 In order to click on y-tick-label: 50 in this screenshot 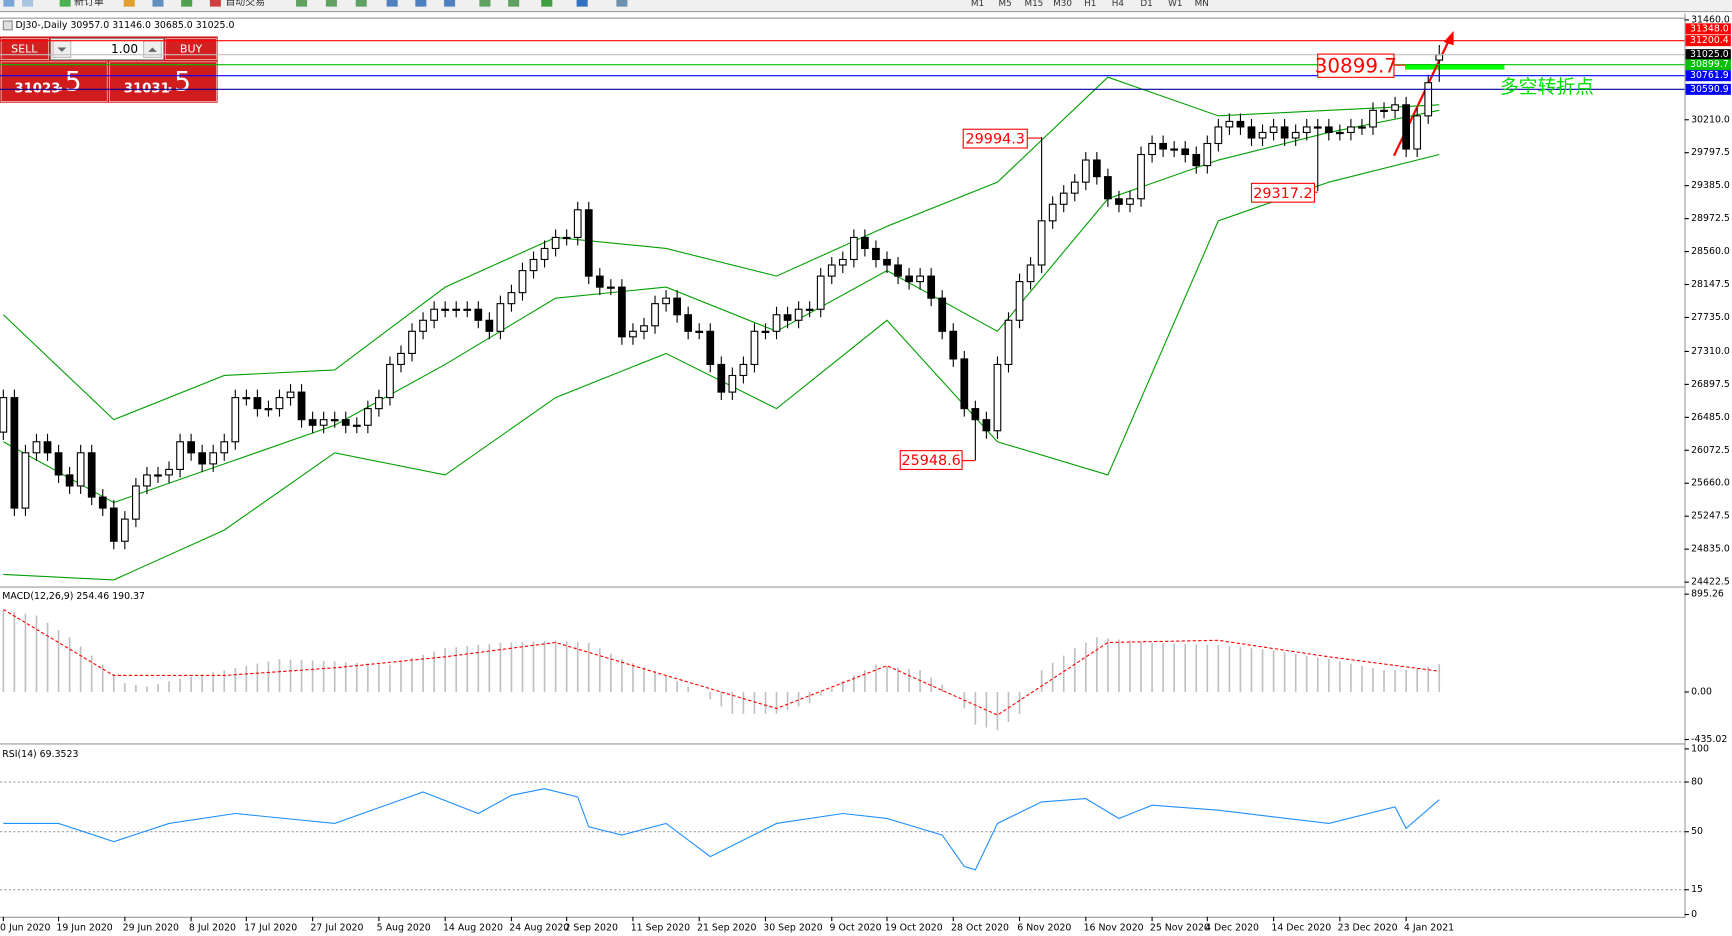, I will do `click(1697, 831)`.